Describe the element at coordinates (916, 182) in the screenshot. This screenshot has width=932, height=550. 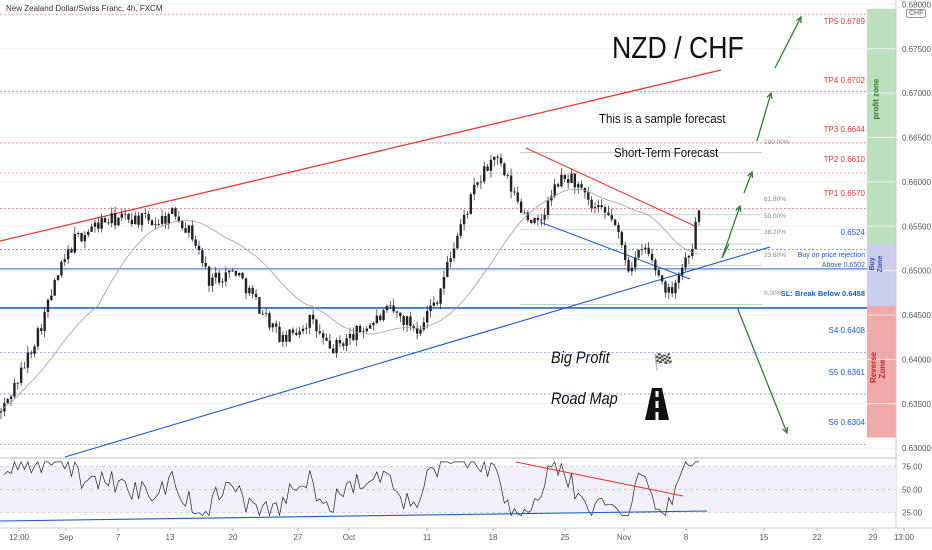
I see `price-tick-label: 0.66000` at that location.